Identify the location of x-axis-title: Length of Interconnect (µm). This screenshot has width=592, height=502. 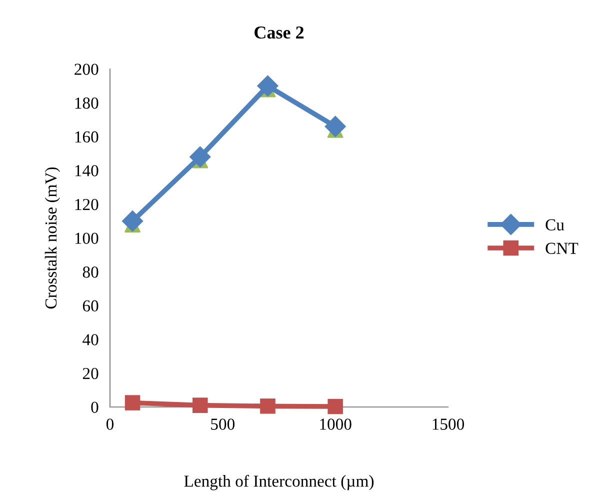
(279, 482).